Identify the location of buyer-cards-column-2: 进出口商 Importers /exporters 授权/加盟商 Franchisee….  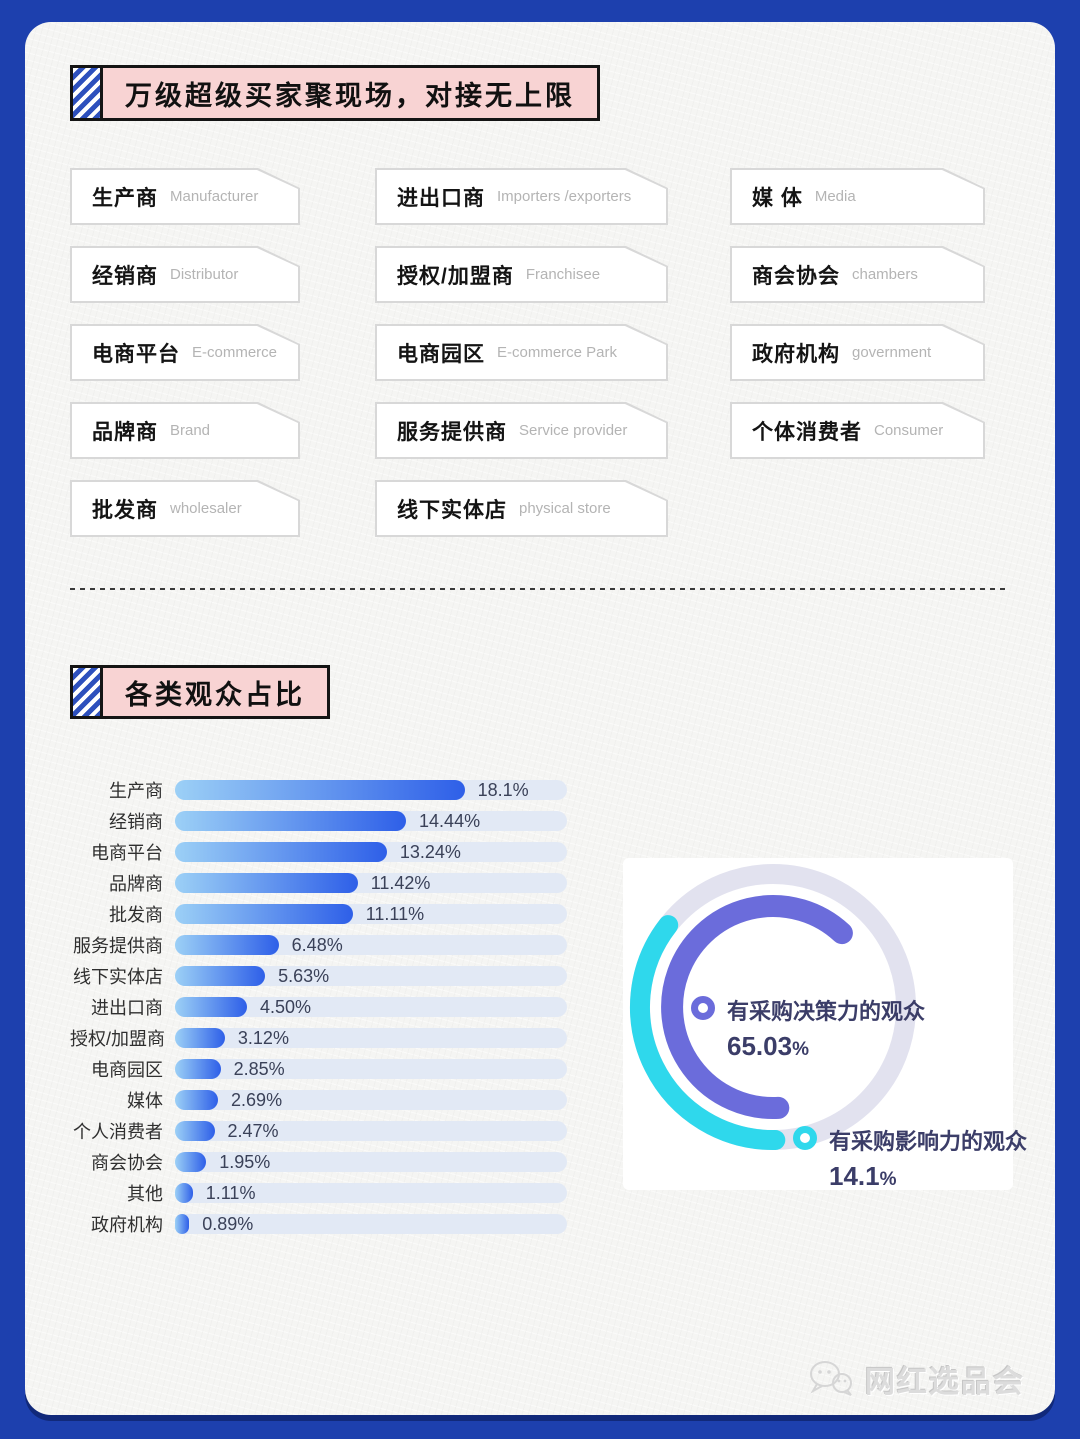
(521, 352).